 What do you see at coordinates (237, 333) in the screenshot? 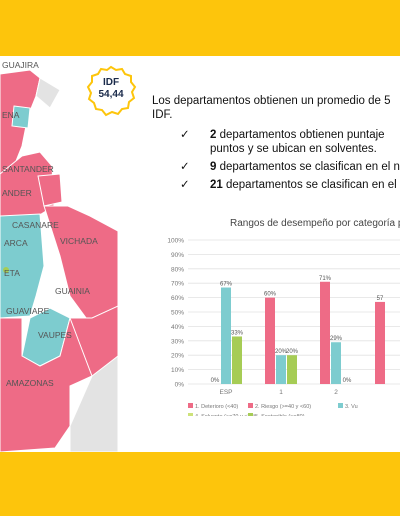
I see `data-label: 33%` at bounding box center [237, 333].